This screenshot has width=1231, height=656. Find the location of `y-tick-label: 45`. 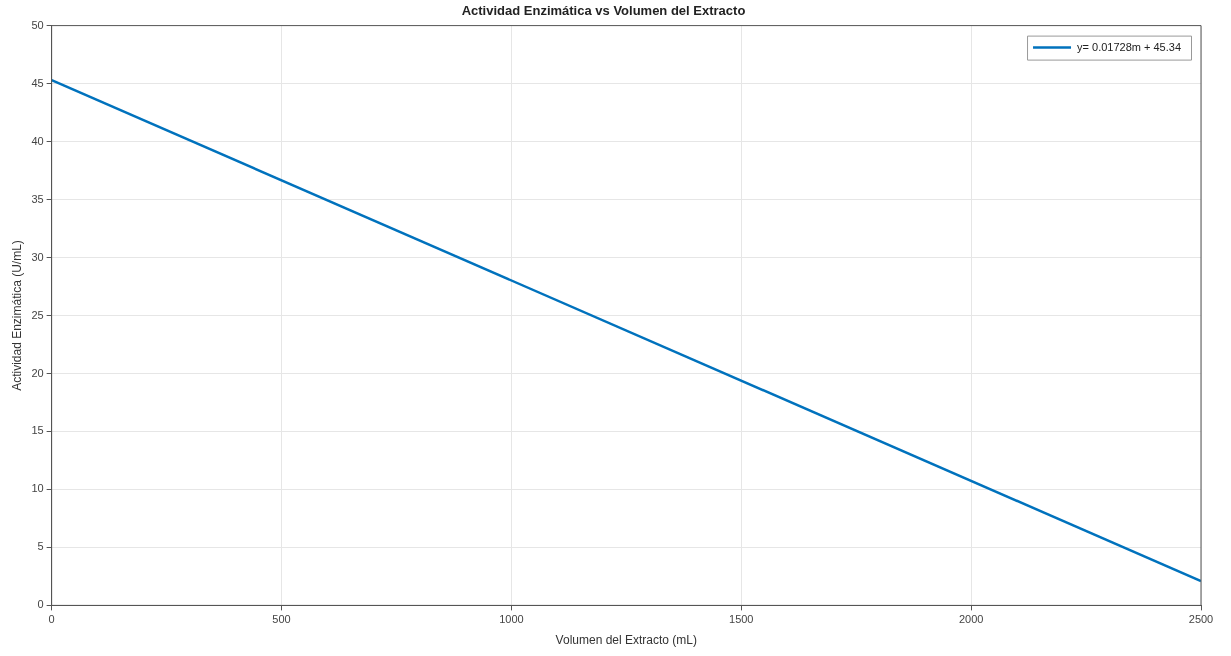

y-tick-label: 45 is located at coordinates (37, 82).